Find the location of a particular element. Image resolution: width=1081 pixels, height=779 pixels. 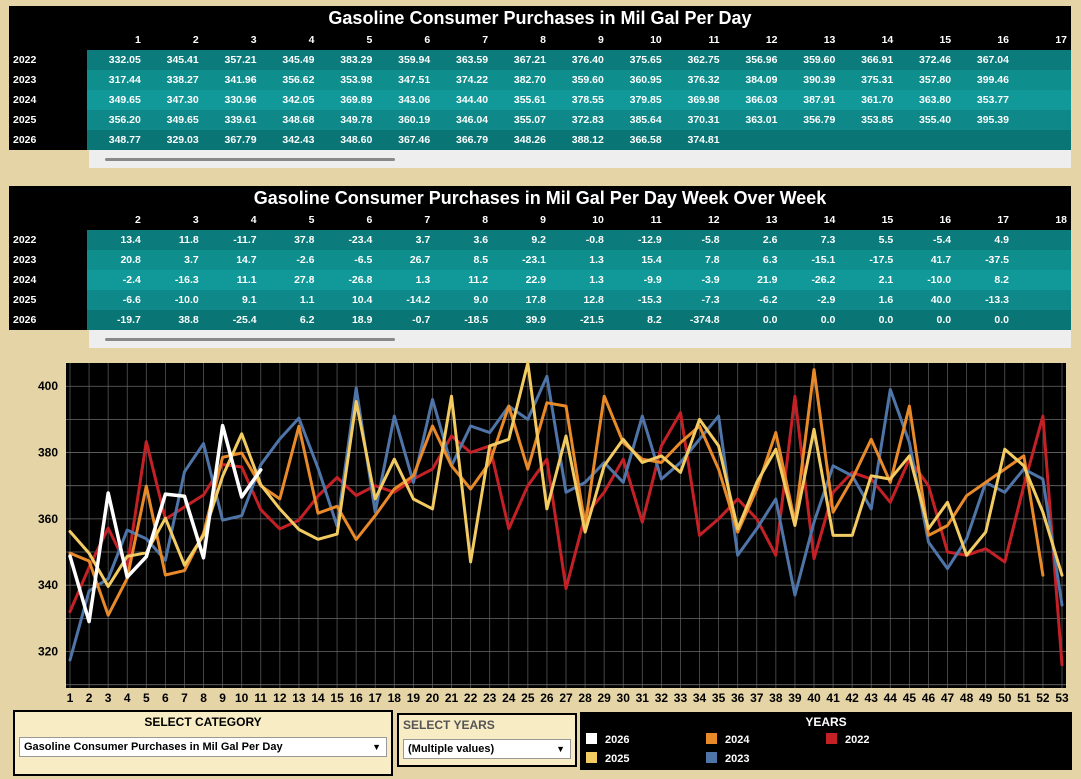

column-header: 17 is located at coordinates (1042, 40).